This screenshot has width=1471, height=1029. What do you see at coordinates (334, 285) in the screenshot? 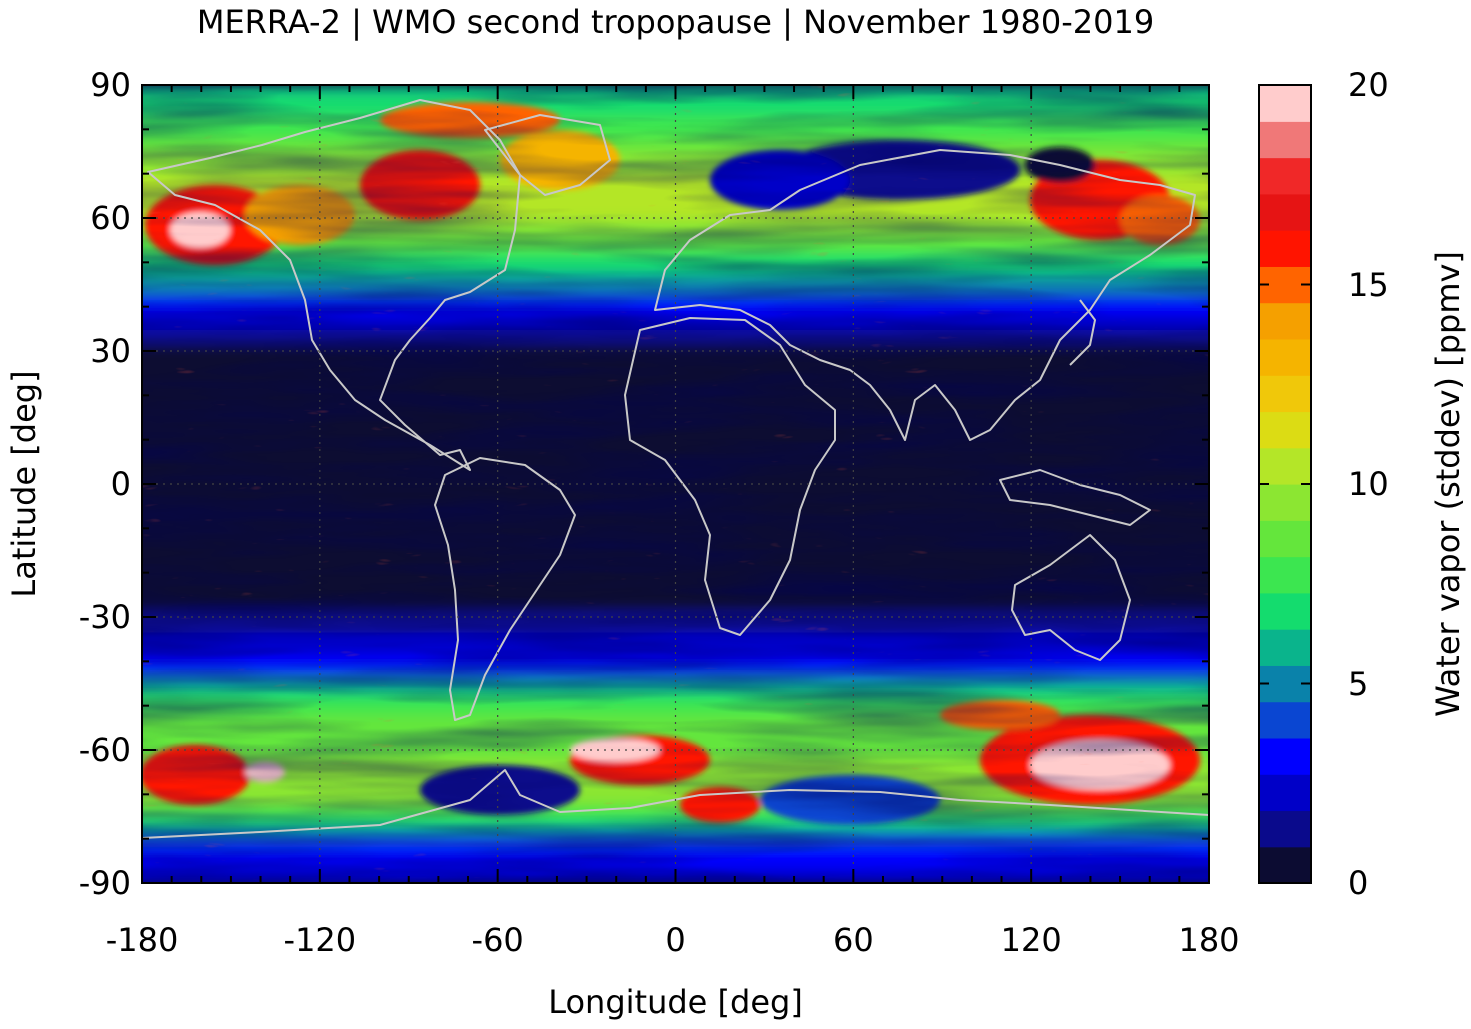
I see `coastline-north-america` at bounding box center [334, 285].